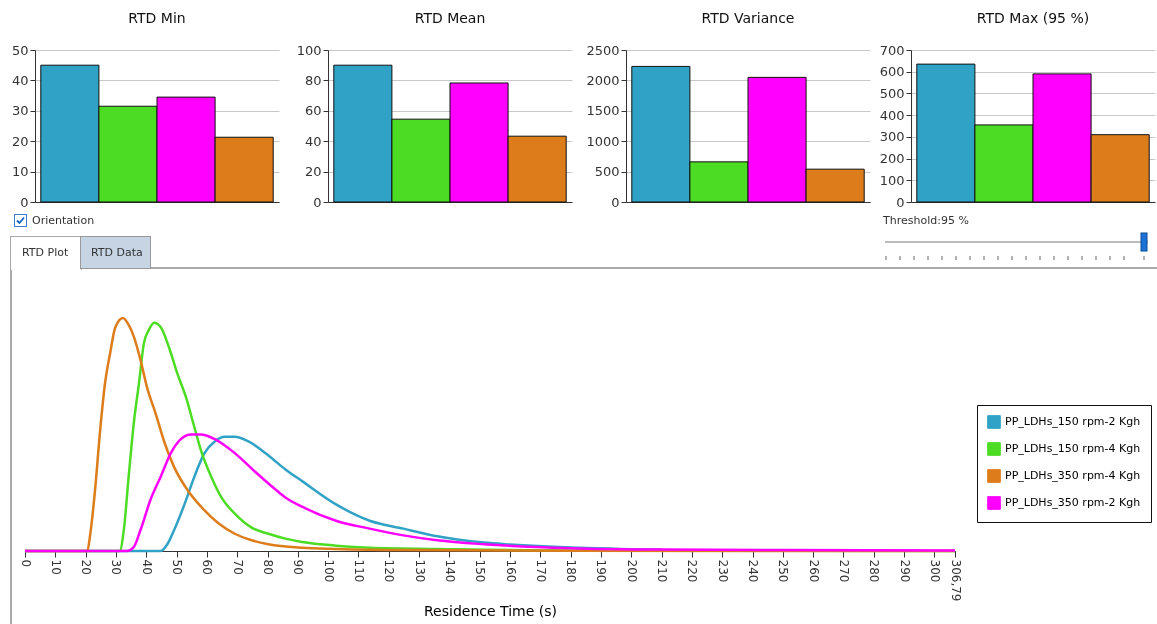 This screenshot has width=1157, height=624. I want to click on y-tick-label: 200, so click(892, 159).